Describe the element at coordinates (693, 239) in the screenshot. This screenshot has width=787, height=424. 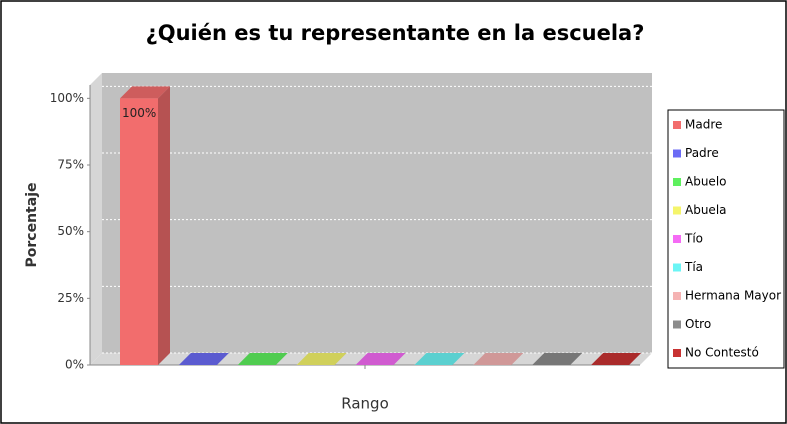
I see `legend-label: Tío` at that location.